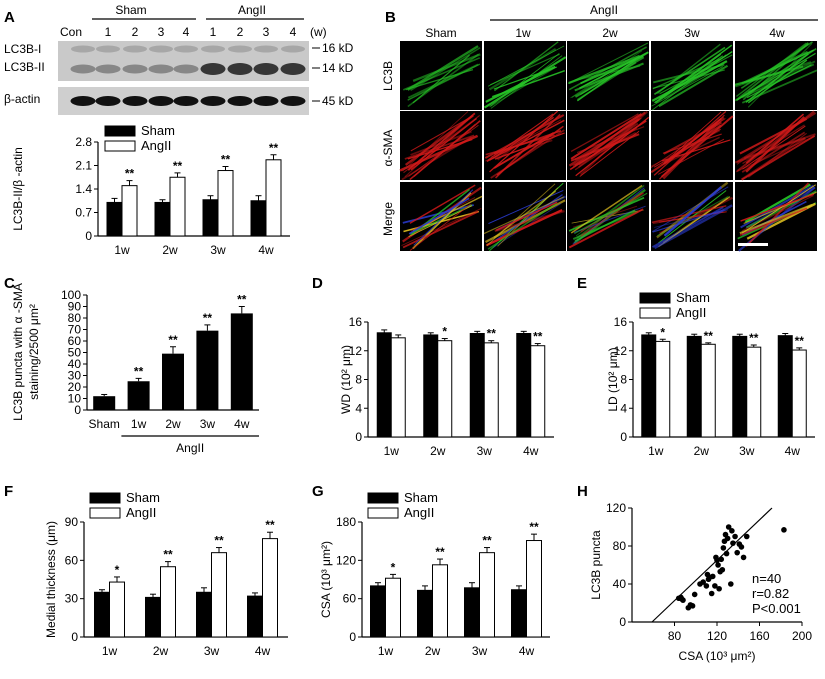 Image resolution: width=825 pixels, height=679 pixels. Describe the element at coordinates (604, 10) in the screenshot. I see `micrograph-group-label: AngII` at that location.